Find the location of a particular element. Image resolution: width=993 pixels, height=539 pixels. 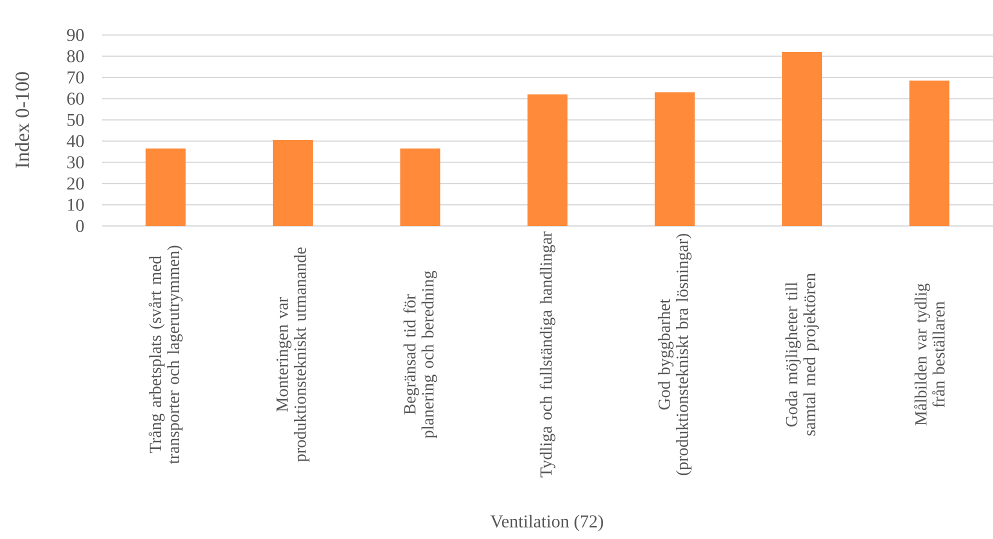

y-tick-label: 10 is located at coordinates (76, 204).